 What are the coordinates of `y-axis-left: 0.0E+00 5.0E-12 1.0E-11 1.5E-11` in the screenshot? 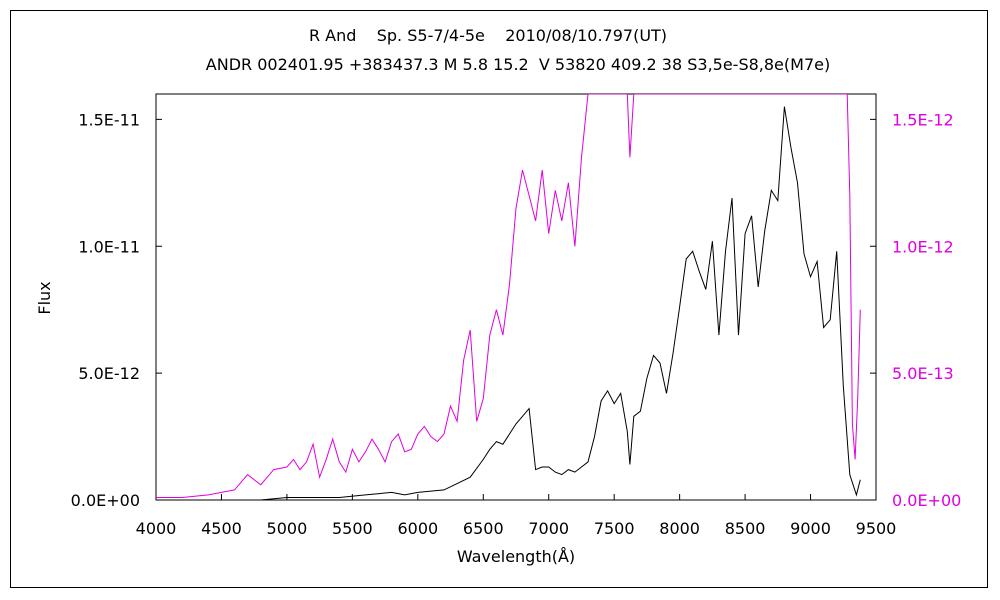 It's located at (116, 310).